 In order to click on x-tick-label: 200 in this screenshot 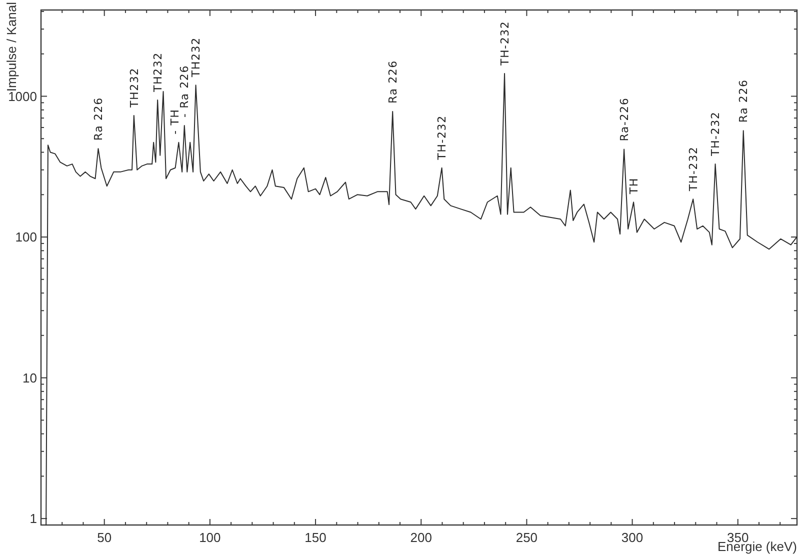, I will do `click(421, 537)`.